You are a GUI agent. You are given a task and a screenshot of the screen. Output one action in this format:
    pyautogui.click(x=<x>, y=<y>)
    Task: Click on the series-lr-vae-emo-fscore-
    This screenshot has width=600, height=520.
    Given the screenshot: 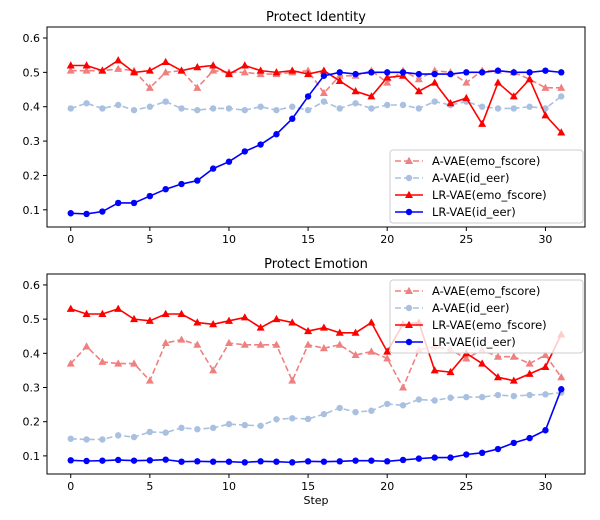 What is the action you would take?
    pyautogui.click(x=316, y=96)
    